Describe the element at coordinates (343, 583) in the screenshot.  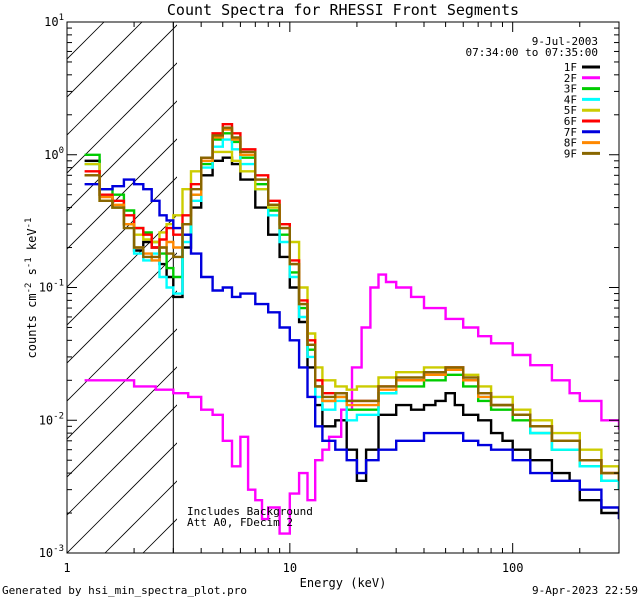
I see `x-axis-label: Energy (keV)` at that location.